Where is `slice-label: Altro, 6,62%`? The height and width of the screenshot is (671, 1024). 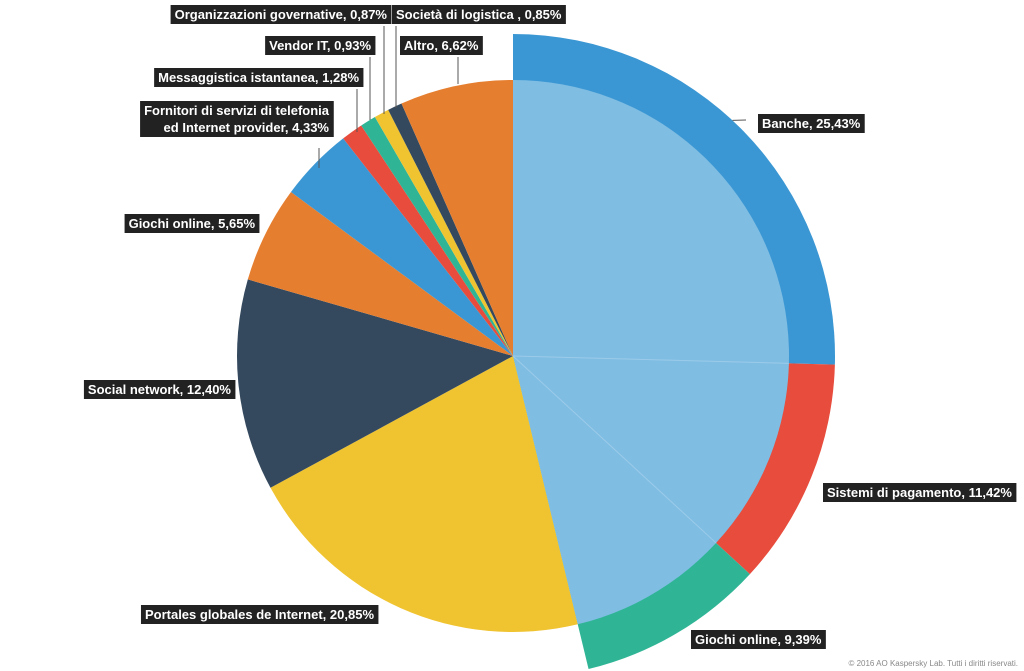
slice-label: Altro, 6,62% is located at coordinates (441, 45).